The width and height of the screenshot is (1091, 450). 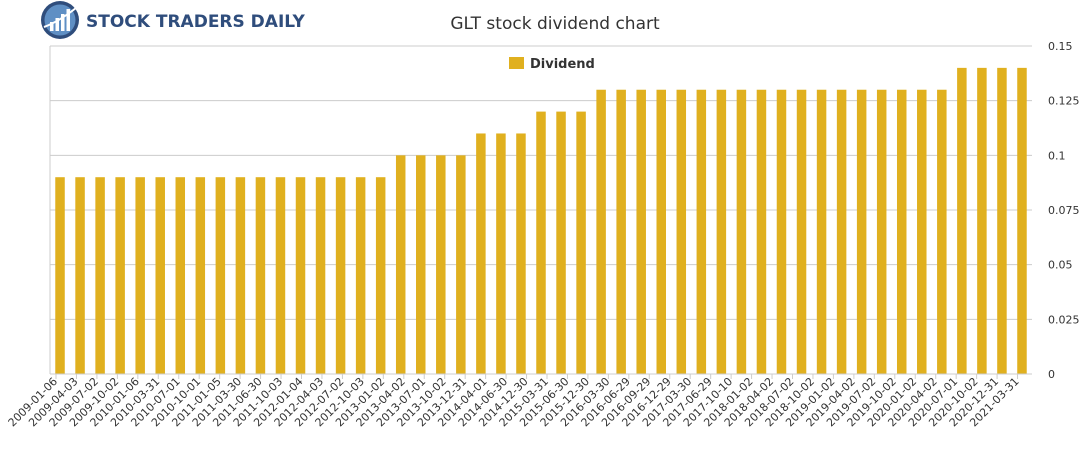 What do you see at coordinates (1060, 265) in the screenshot?
I see `y-tick-label: 0.05` at bounding box center [1060, 265].